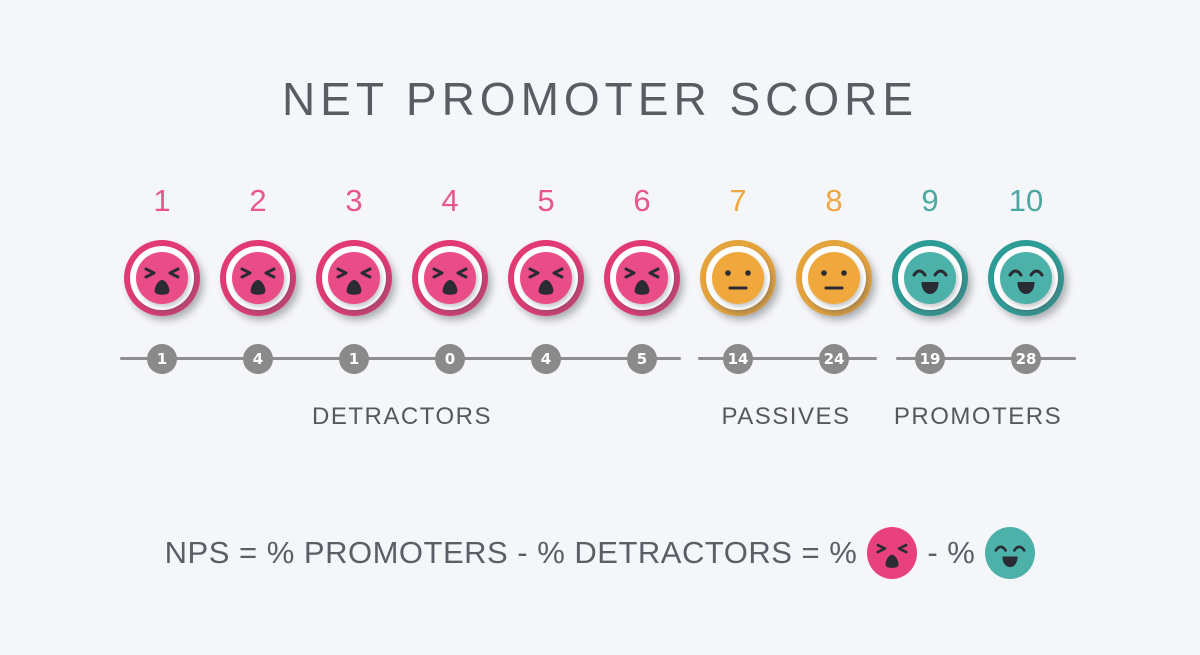  I want to click on passives-track-line, so click(787, 358).